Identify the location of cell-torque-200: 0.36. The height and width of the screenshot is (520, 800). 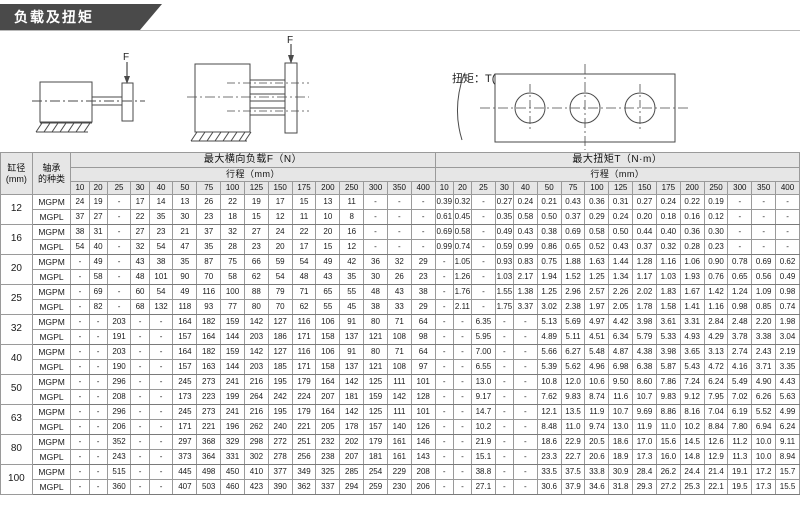
(692, 232).